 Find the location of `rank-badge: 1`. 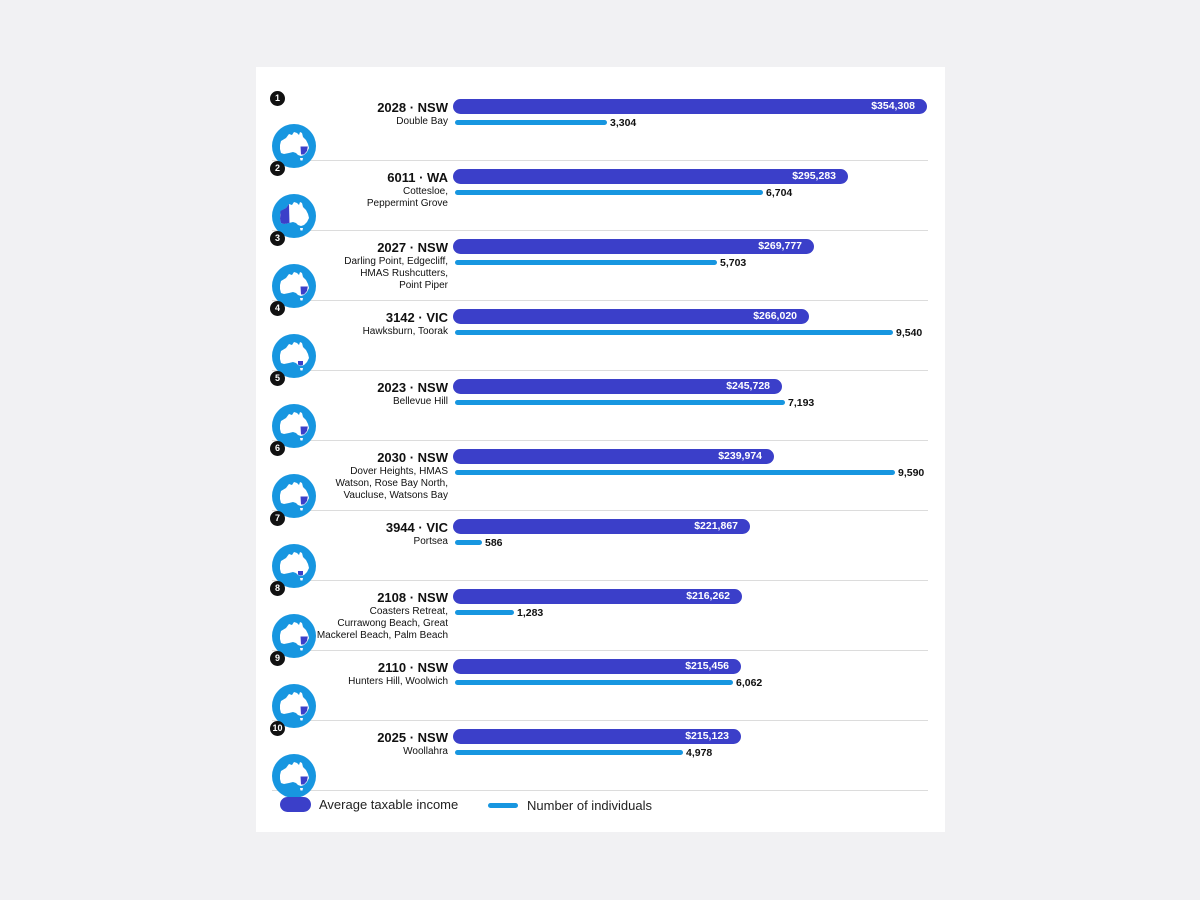

rank-badge: 1 is located at coordinates (277, 98).